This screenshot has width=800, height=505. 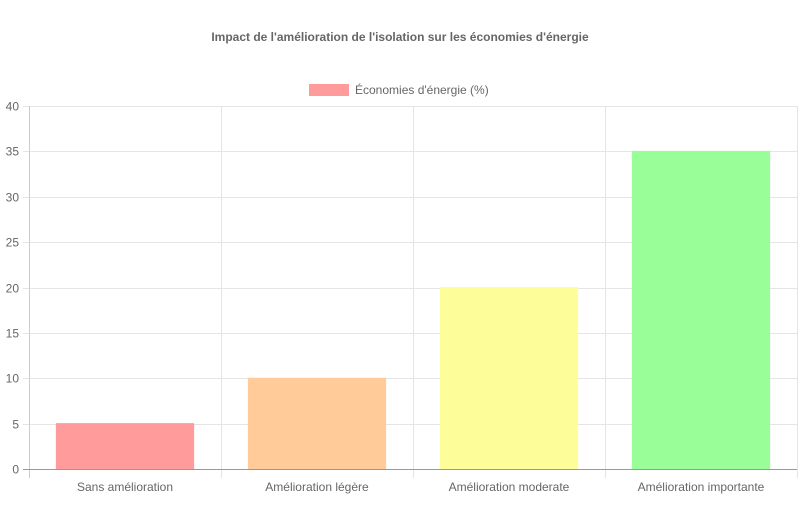 What do you see at coordinates (13, 107) in the screenshot?
I see `y-tick-label: 40` at bounding box center [13, 107].